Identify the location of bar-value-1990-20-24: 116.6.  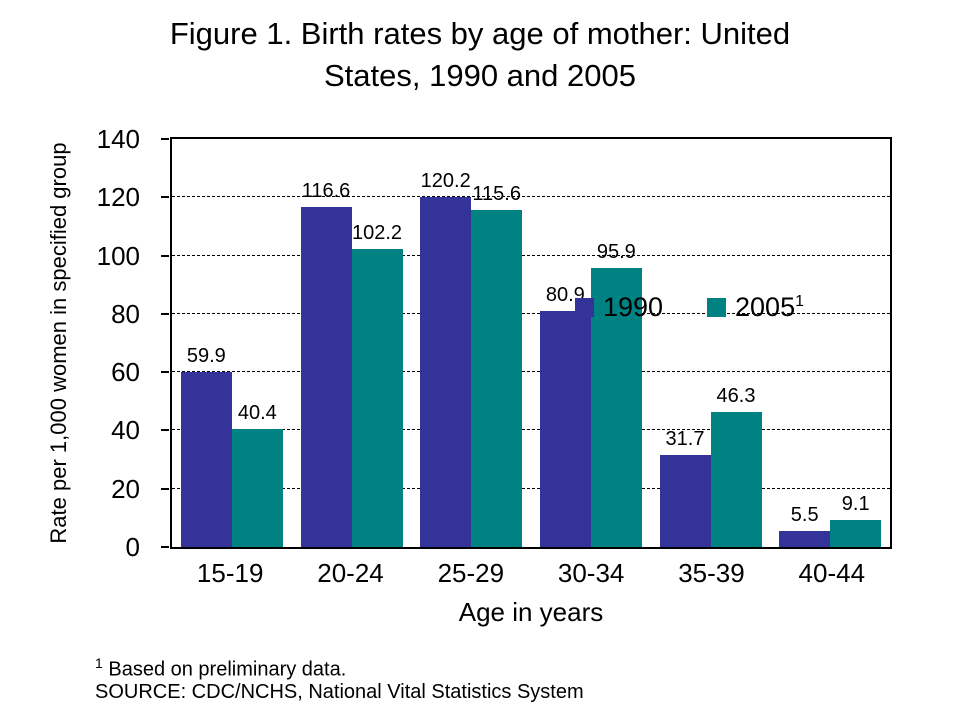
(326, 191).